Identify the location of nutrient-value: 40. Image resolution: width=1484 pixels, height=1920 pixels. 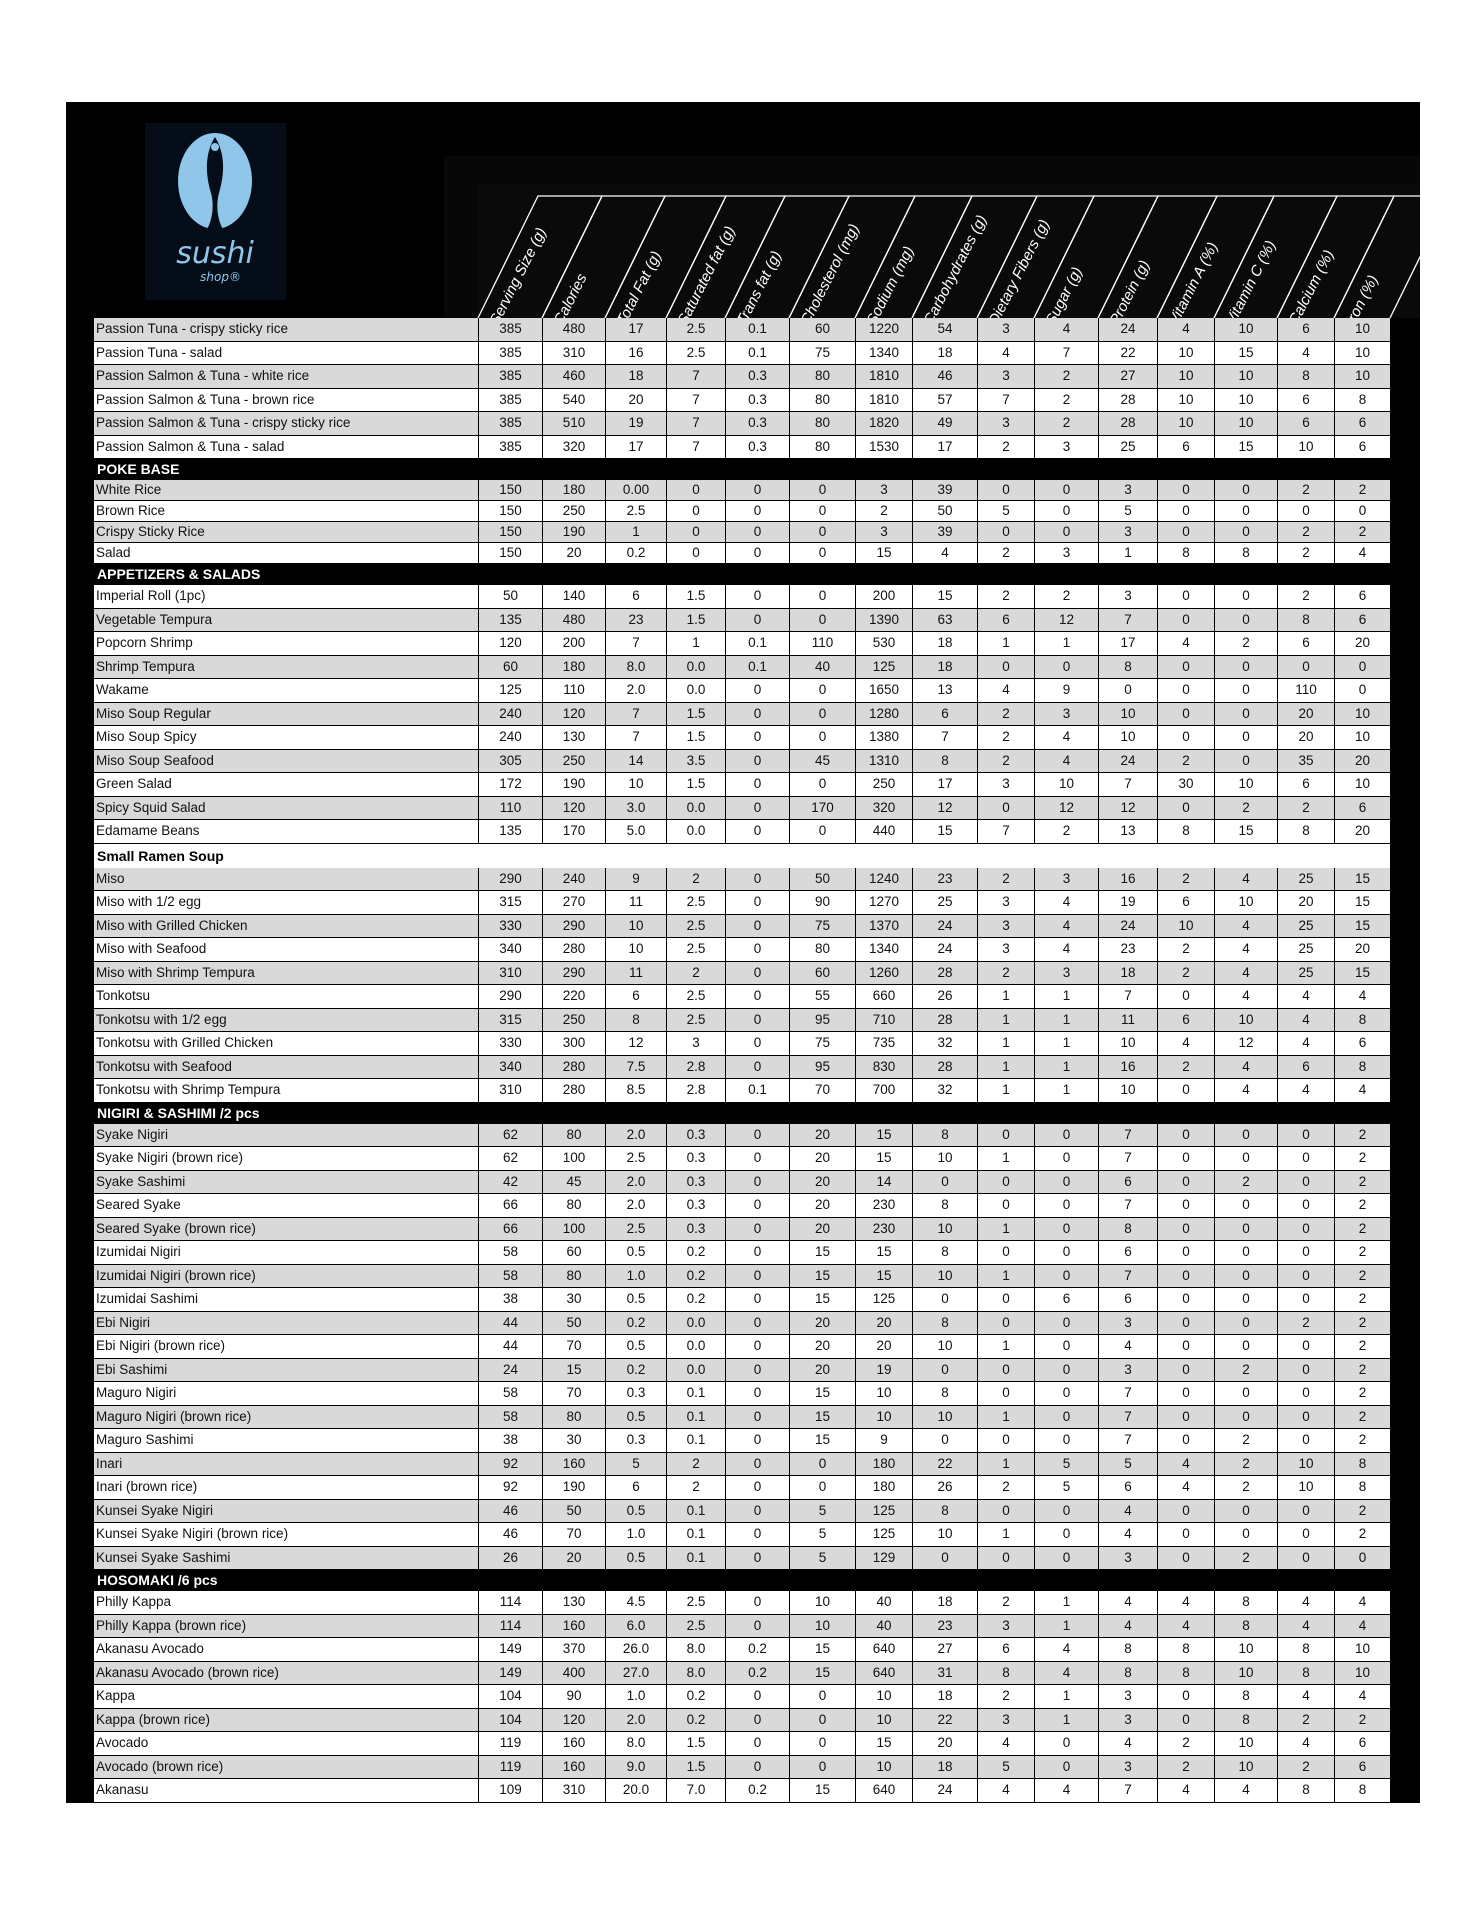
(883, 1625).